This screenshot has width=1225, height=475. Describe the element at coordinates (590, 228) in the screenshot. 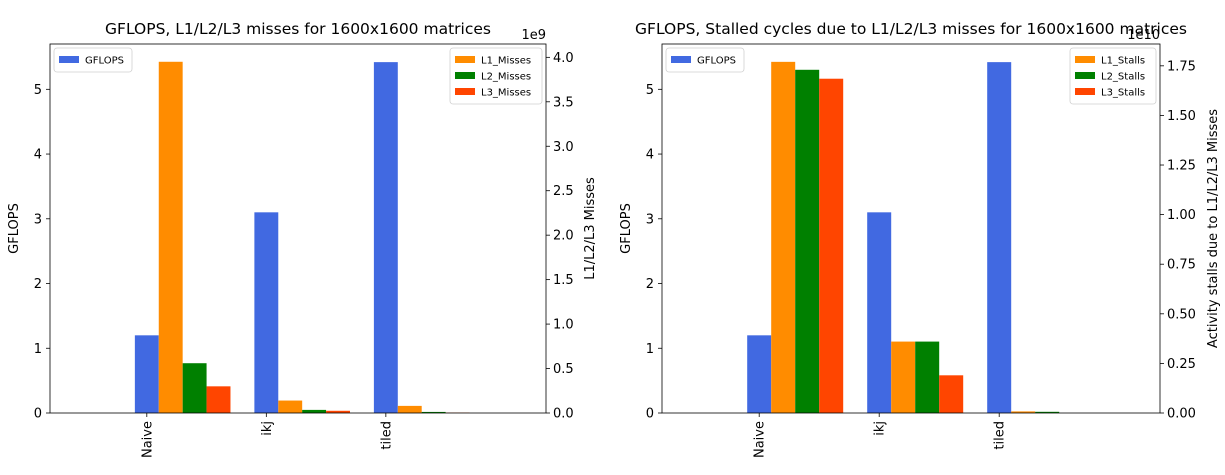

I see `right-y-axis-label: L1/L2/L3 Misses` at that location.